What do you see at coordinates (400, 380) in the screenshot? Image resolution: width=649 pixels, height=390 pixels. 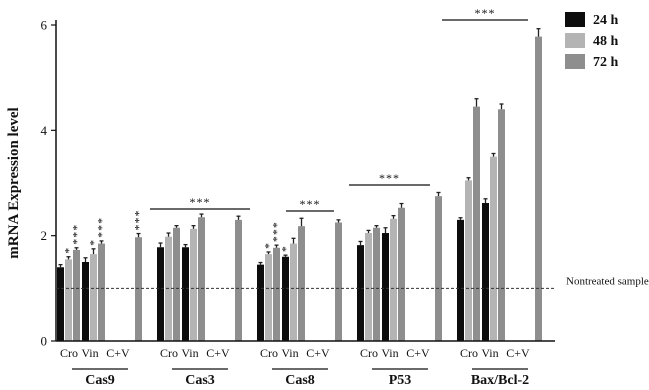 I see `group-label: P53` at bounding box center [400, 380].